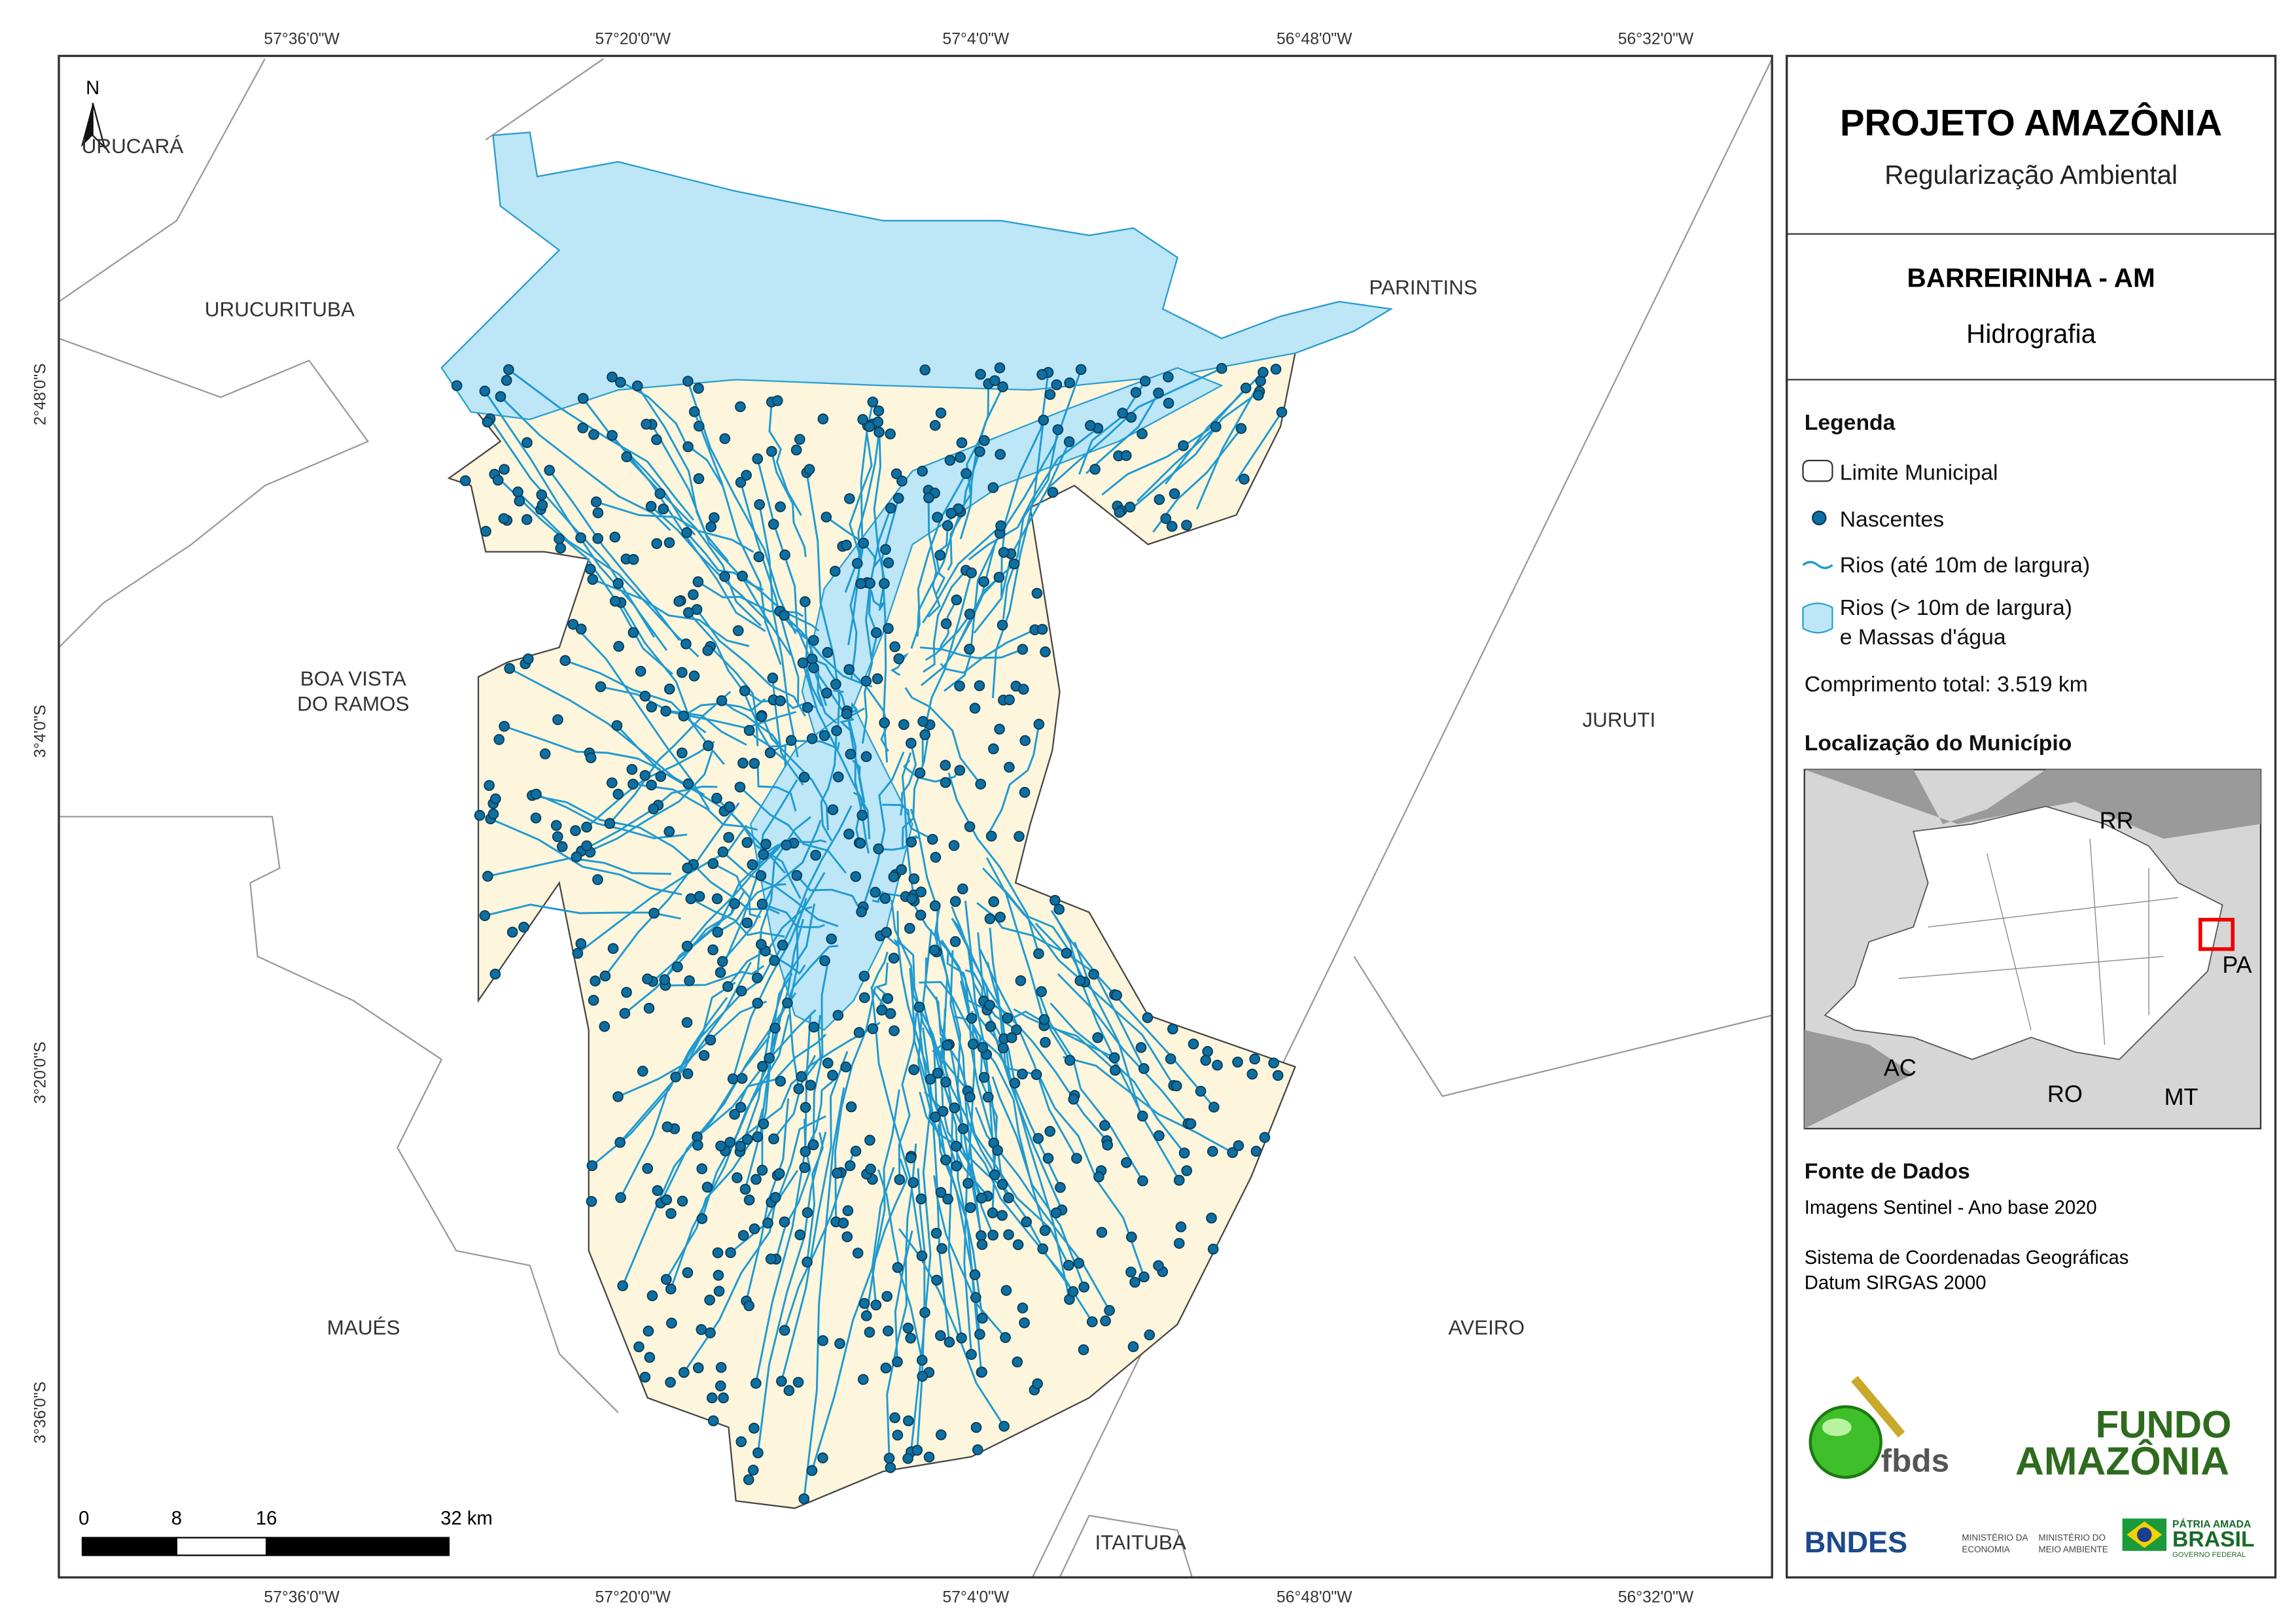 This screenshot has width=2296, height=1623. Describe the element at coordinates (2237, 964) in the screenshot. I see `state-label: PA` at that location.